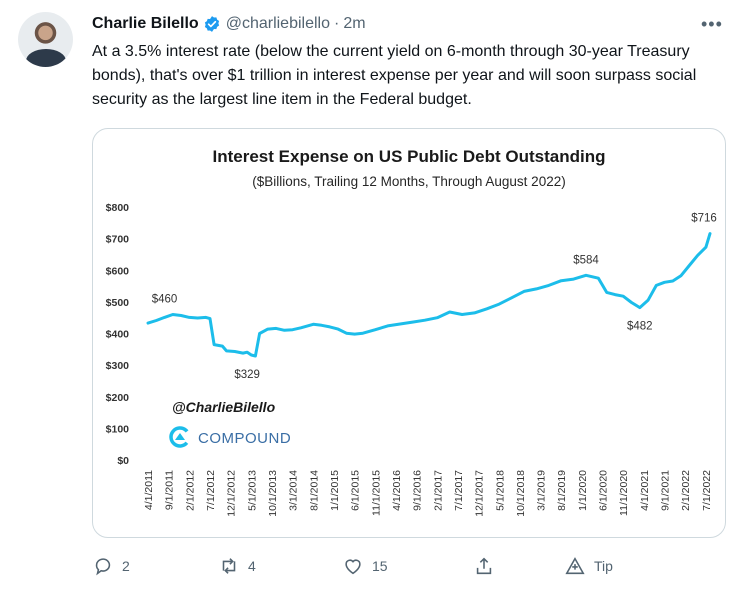  Describe the element at coordinates (604, 490) in the screenshot. I see `x-tick-label: 6/1/2020` at that location.